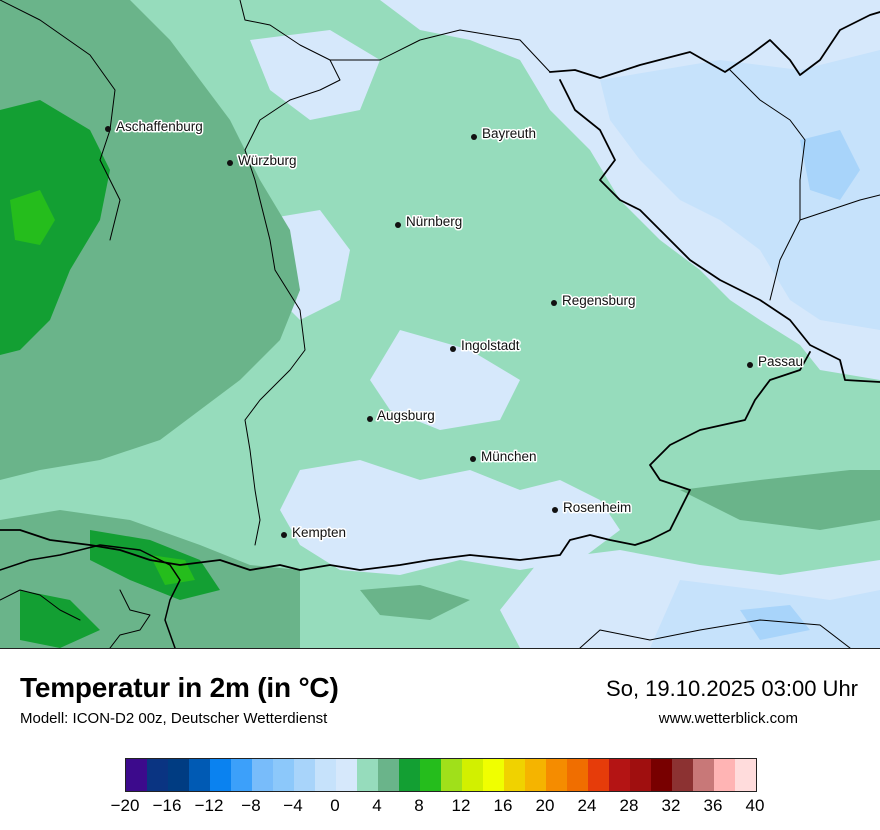 This screenshot has width=880, height=830. What do you see at coordinates (714, 45) in the screenshot?
I see `national-border-de-cz` at bounding box center [714, 45].